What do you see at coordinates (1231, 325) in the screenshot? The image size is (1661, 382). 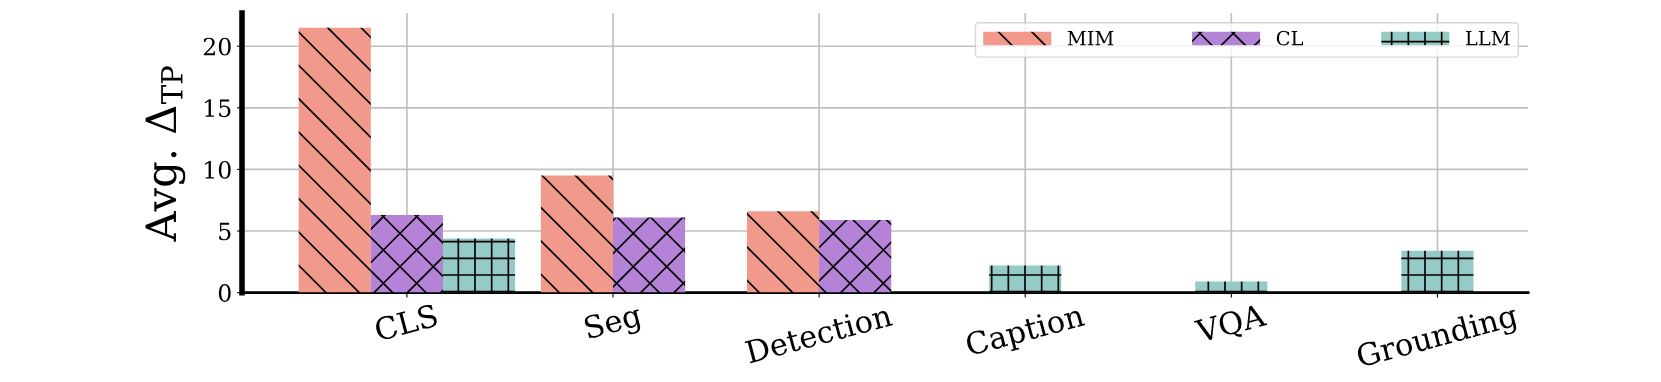 I see `x-tick-label: VQA` at bounding box center [1231, 325].